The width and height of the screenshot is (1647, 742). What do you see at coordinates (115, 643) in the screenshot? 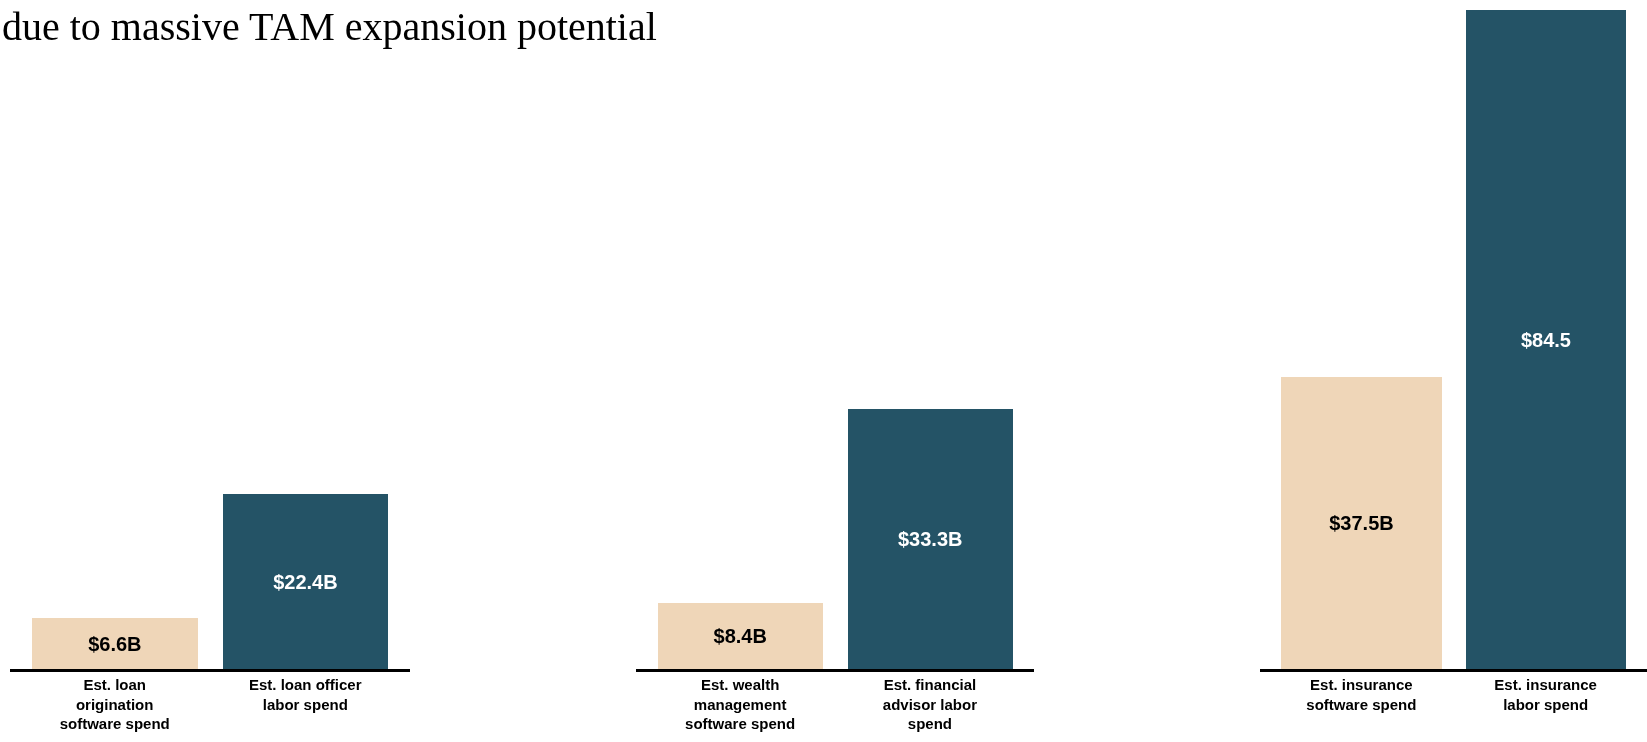
I see `data-label: $6.6B` at bounding box center [115, 643].